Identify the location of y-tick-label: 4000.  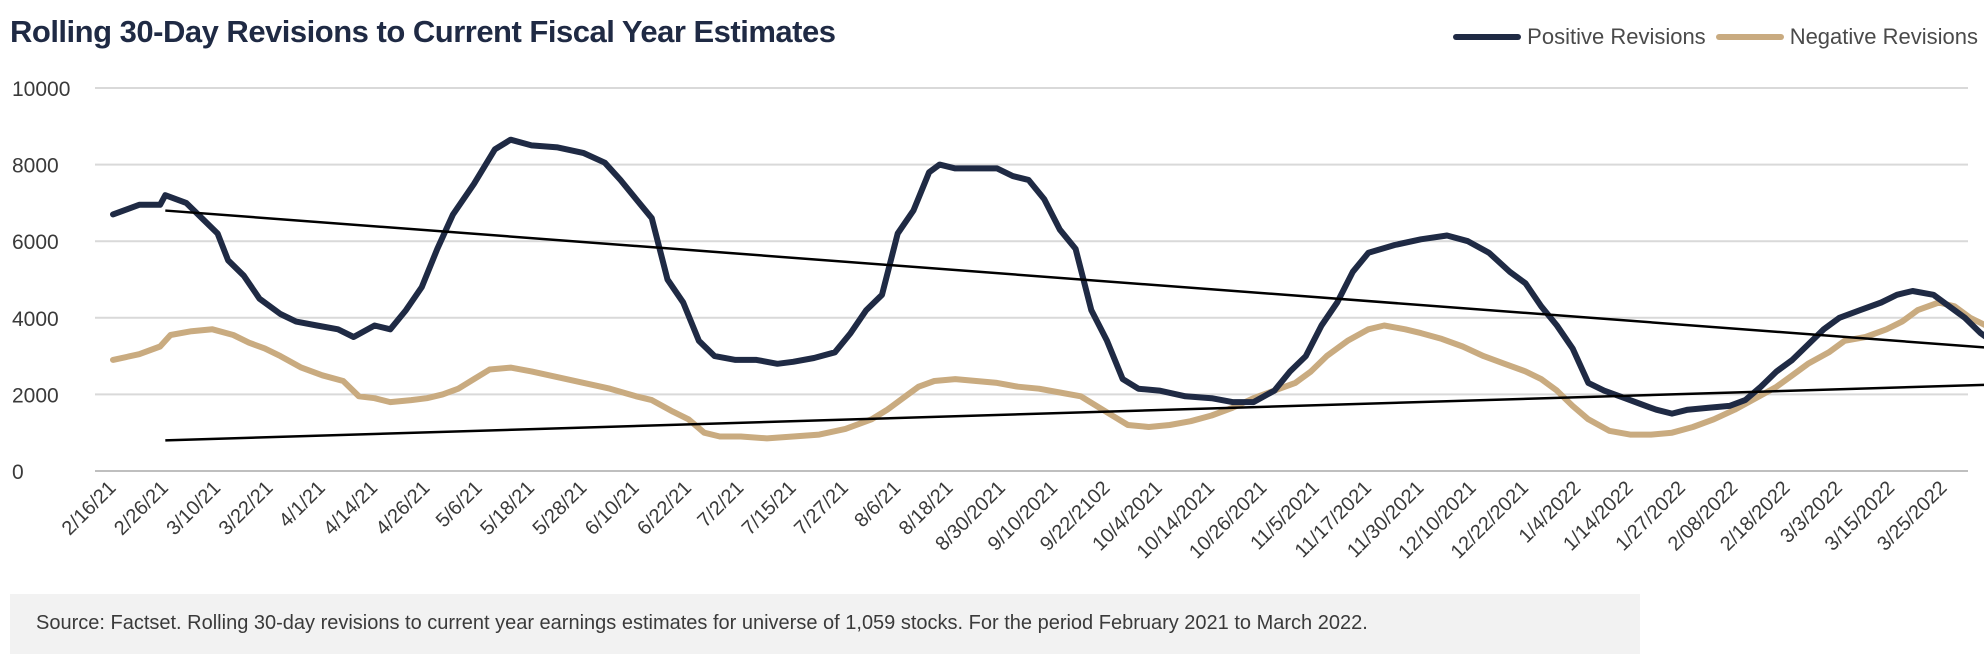
(35, 319).